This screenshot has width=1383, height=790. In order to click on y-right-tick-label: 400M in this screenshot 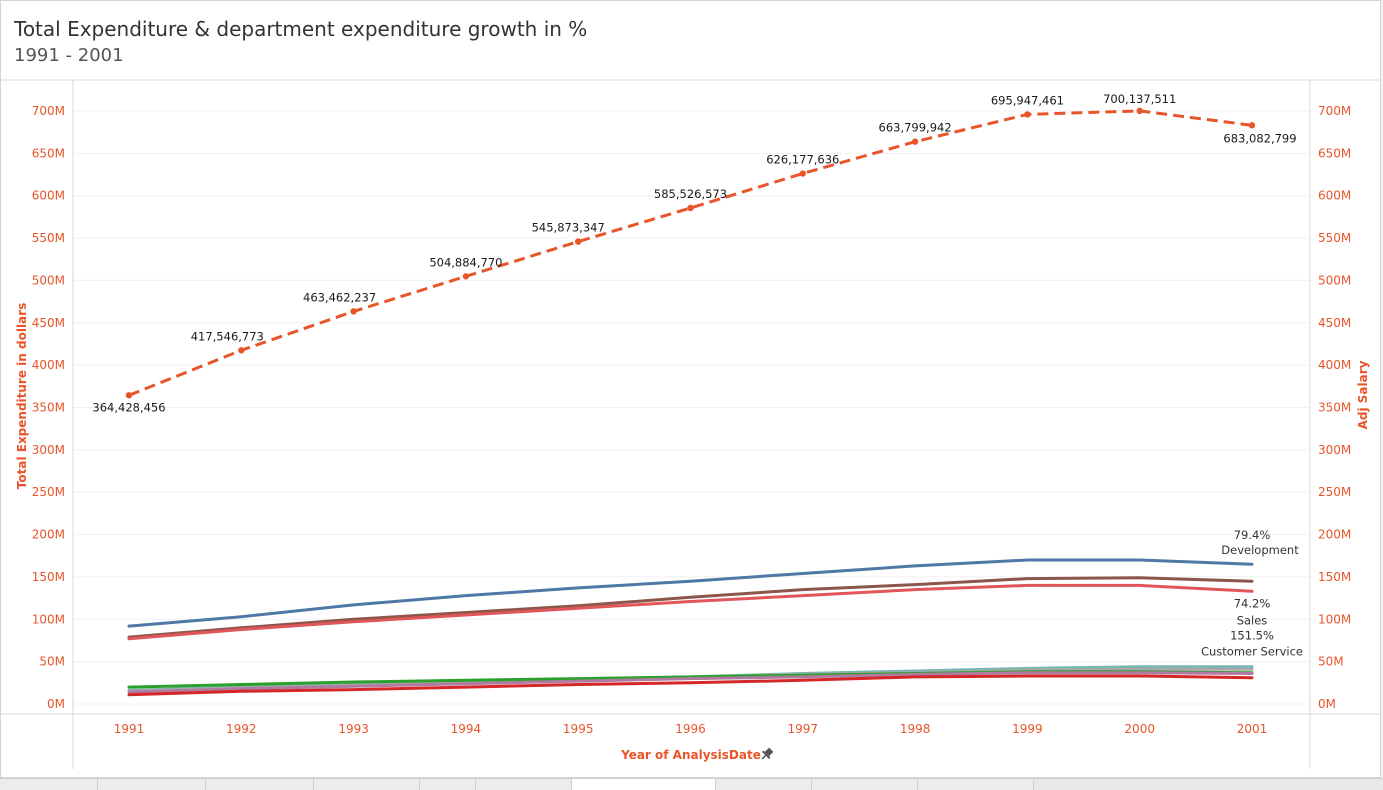, I will do `click(1334, 365)`.